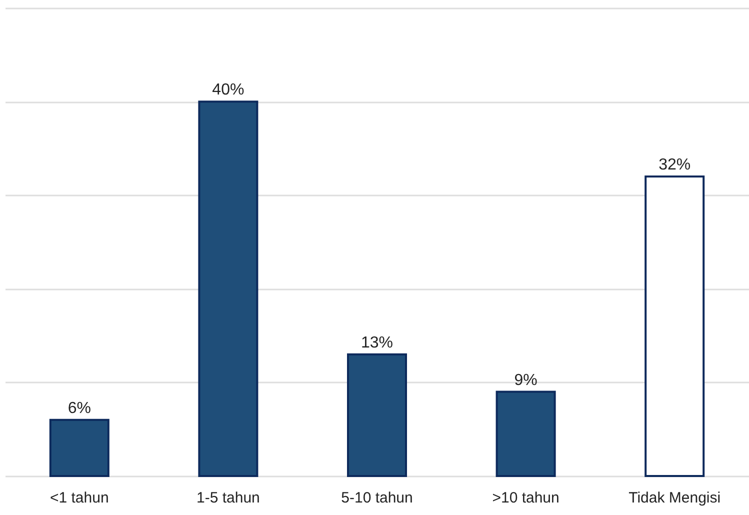  What do you see at coordinates (674, 498) in the screenshot?
I see `x-tick-label: Tidak Mengisi` at bounding box center [674, 498].